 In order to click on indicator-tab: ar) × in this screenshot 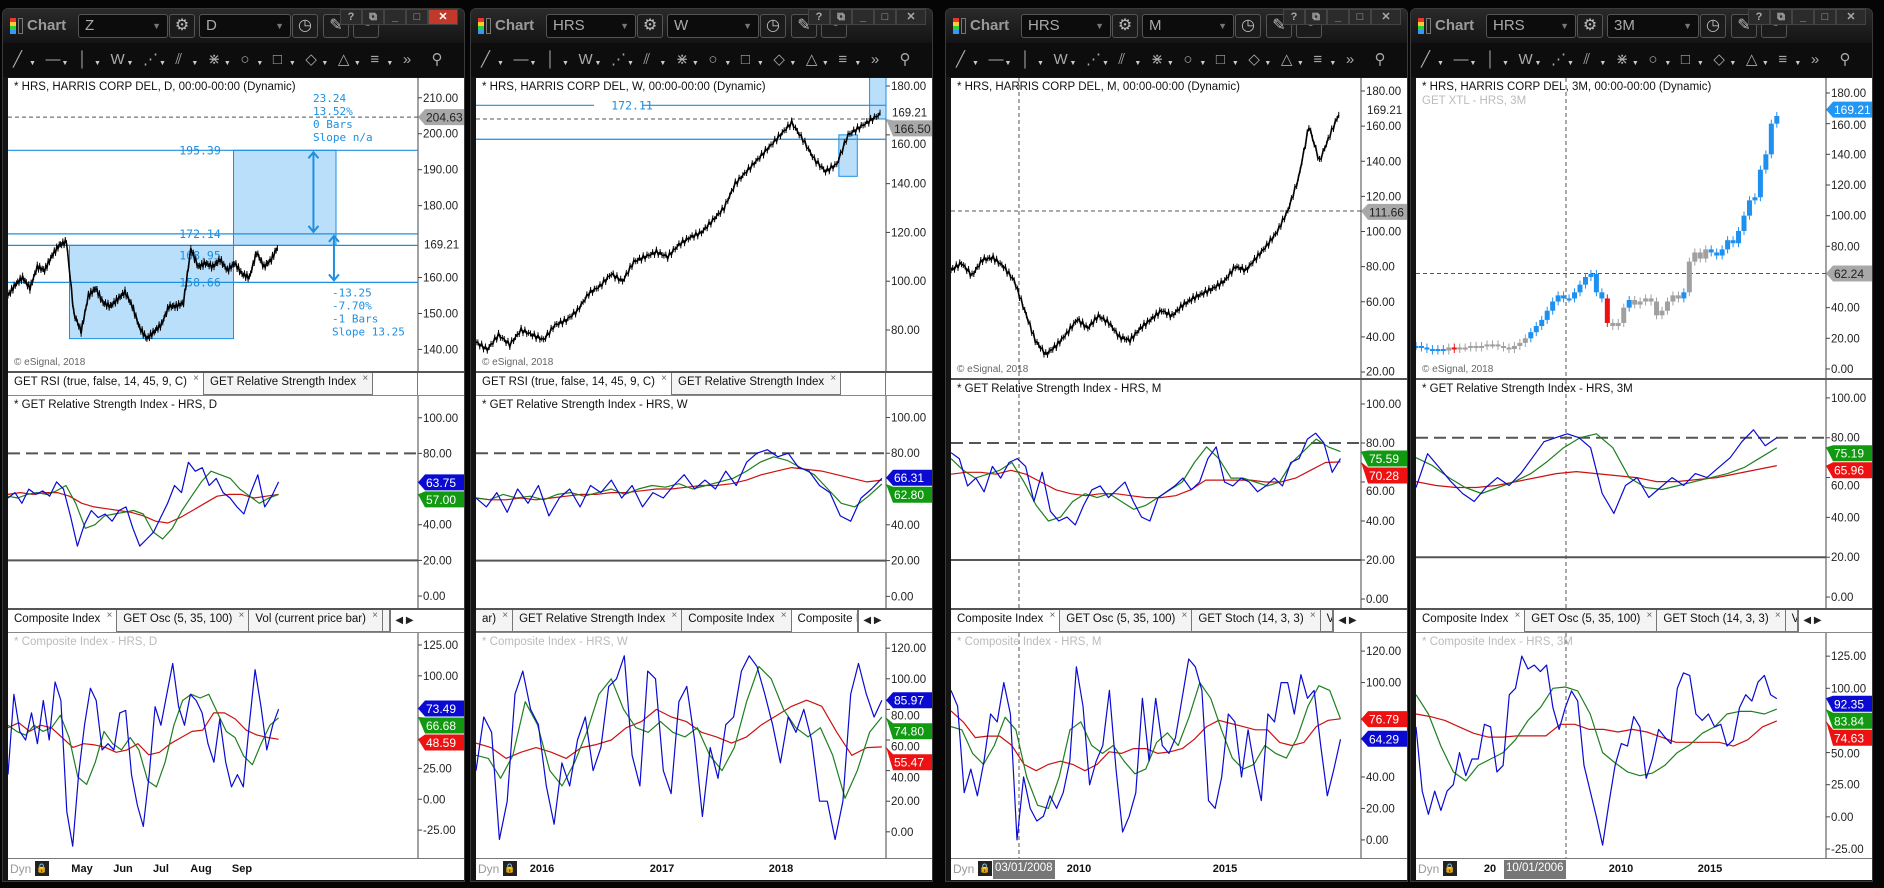, I will do `click(495, 621)`.